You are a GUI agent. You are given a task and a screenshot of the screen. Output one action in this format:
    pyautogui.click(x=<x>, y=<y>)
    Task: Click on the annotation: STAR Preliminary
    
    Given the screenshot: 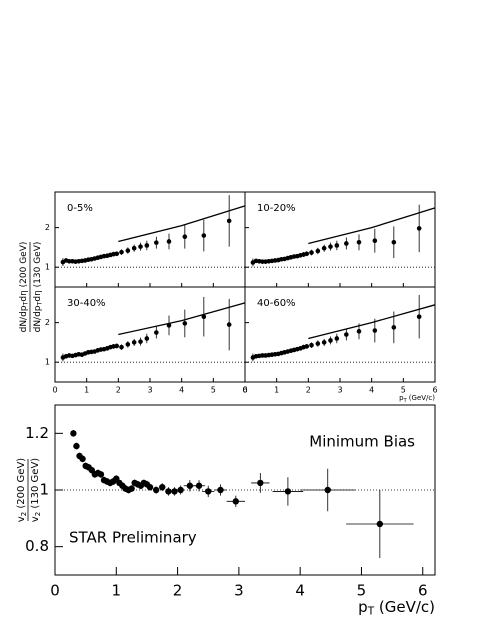 What is the action you would take?
    pyautogui.click(x=133, y=538)
    